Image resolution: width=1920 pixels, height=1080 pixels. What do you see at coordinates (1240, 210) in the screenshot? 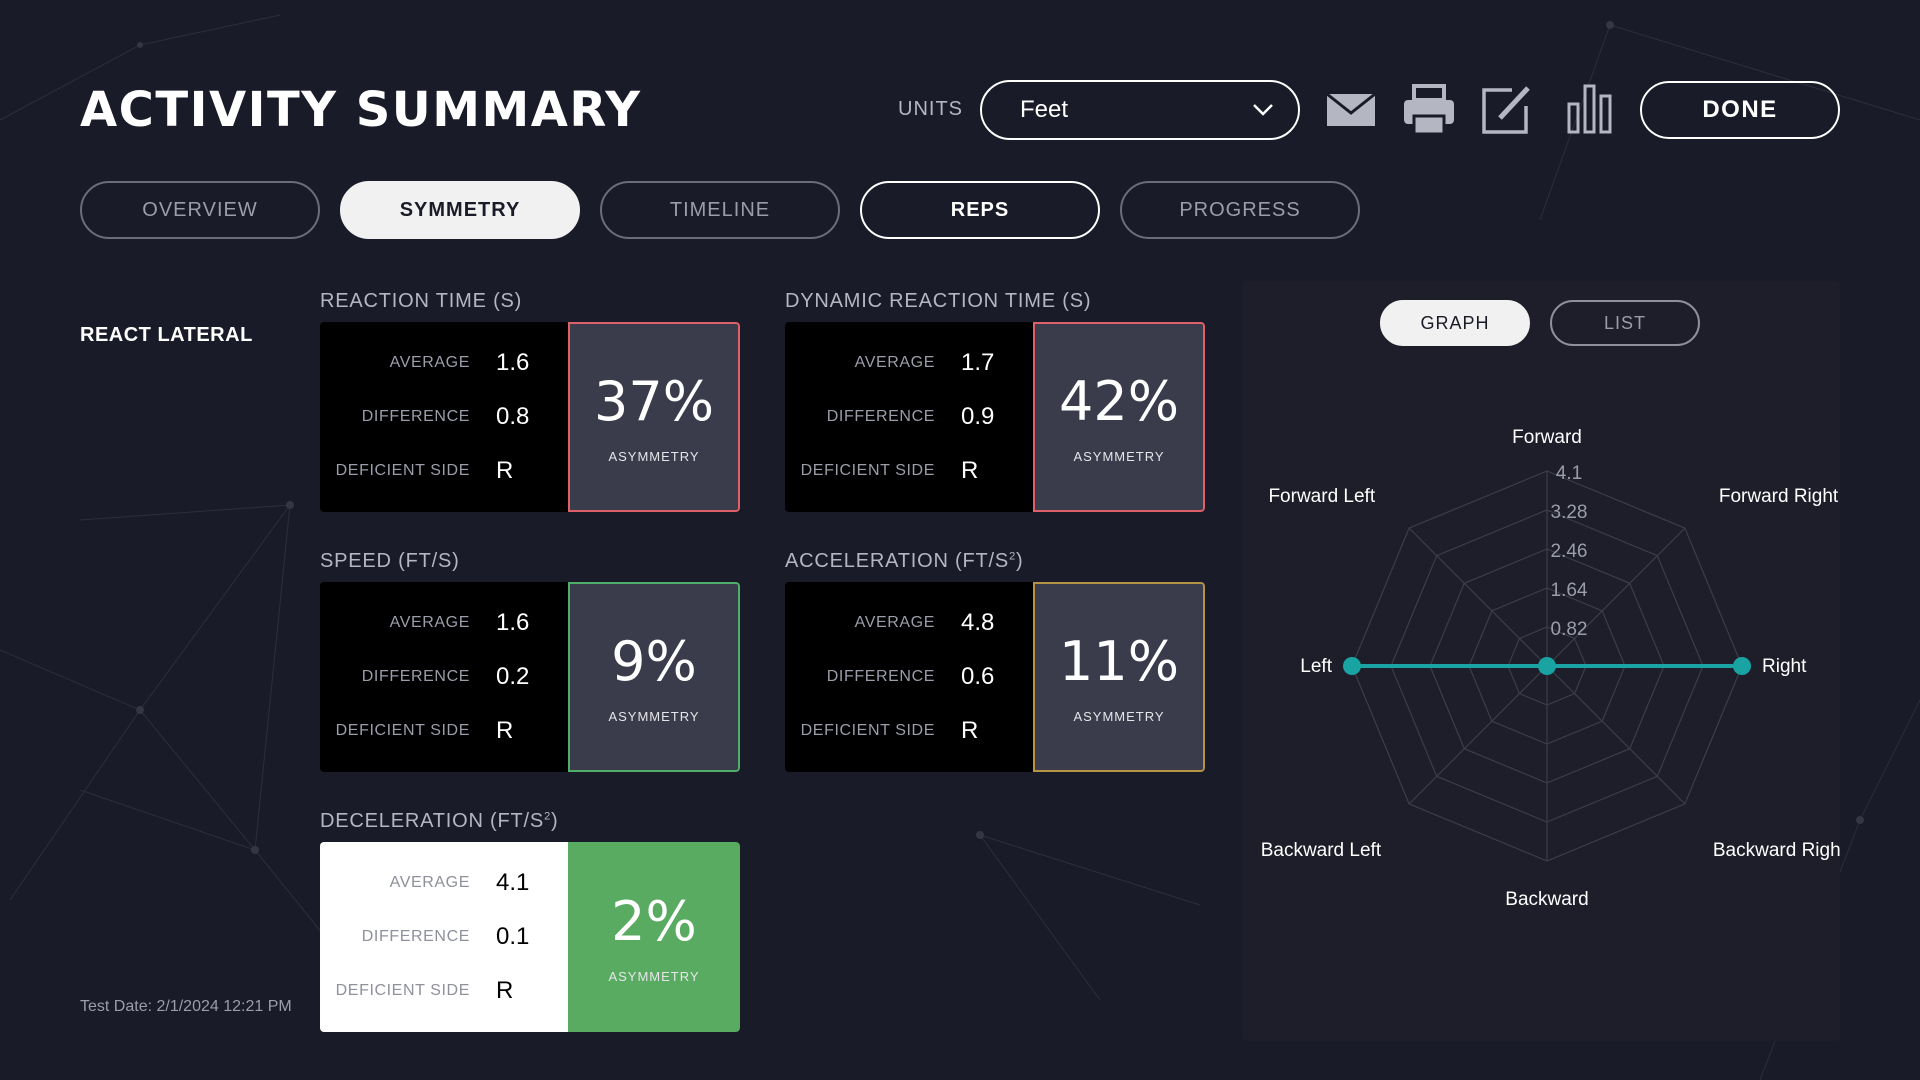
I see `tab-progress: PROGRESS` at bounding box center [1240, 210].